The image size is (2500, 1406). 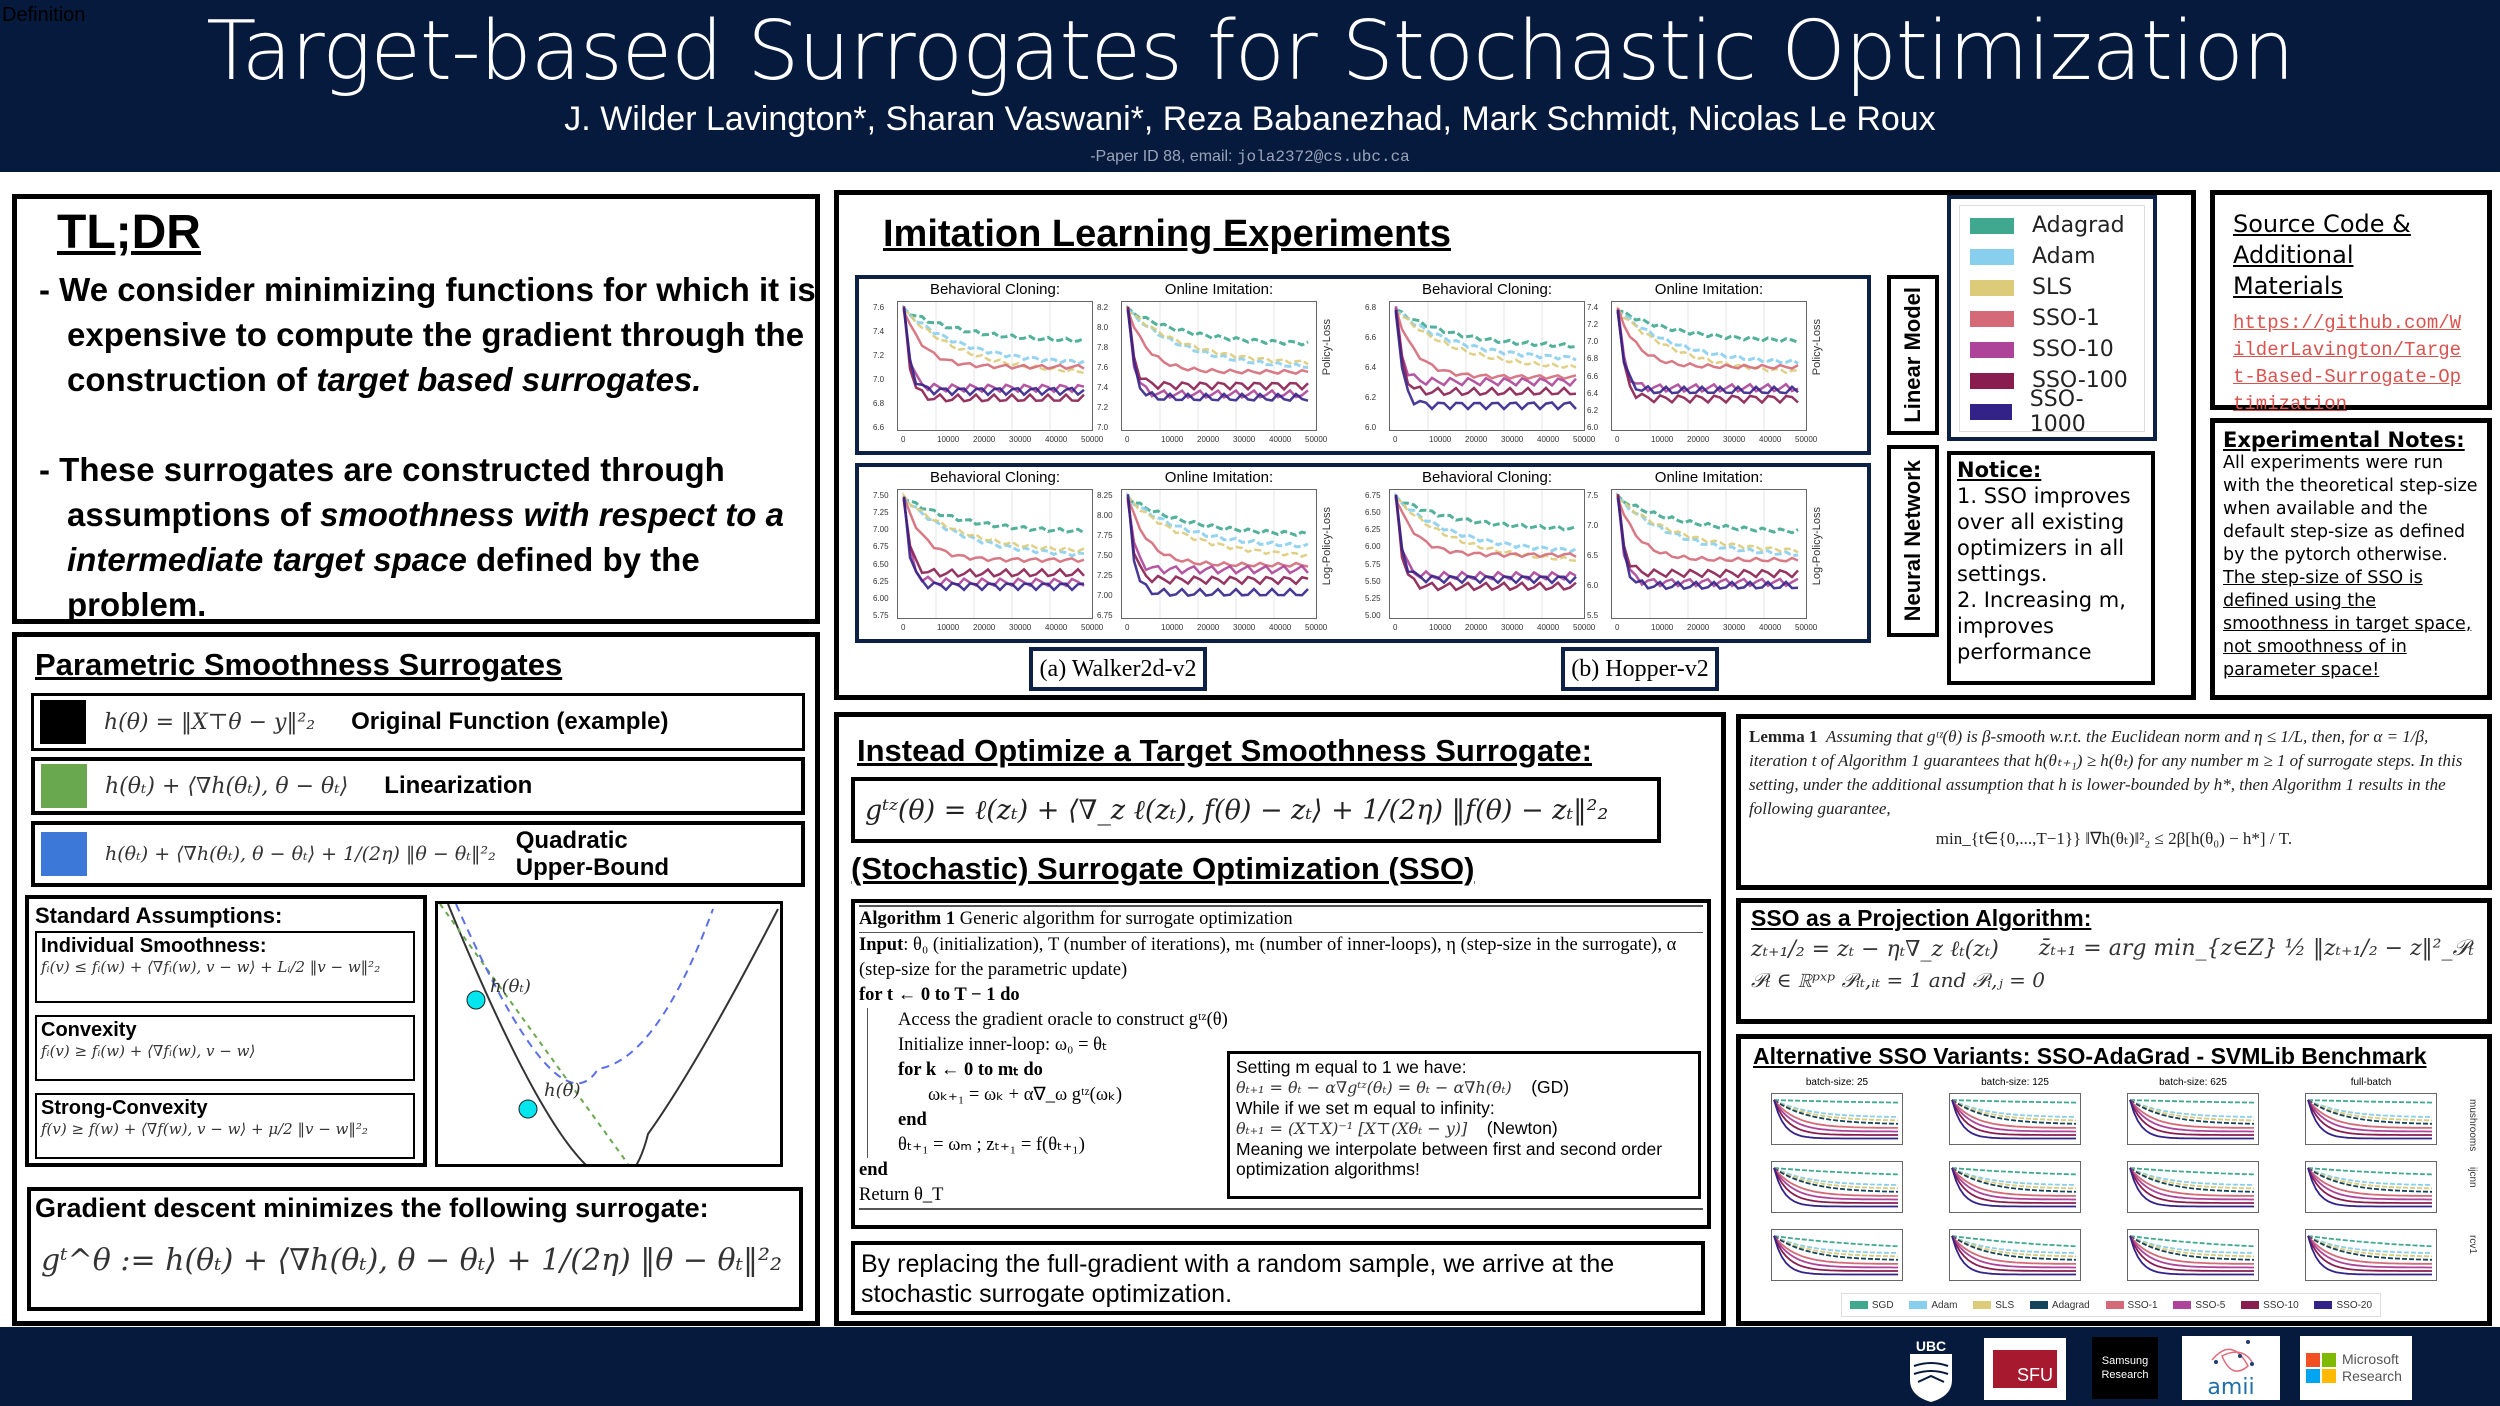 What do you see at coordinates (1103, 307) in the screenshot?
I see `y-tick-label: 8.2` at bounding box center [1103, 307].